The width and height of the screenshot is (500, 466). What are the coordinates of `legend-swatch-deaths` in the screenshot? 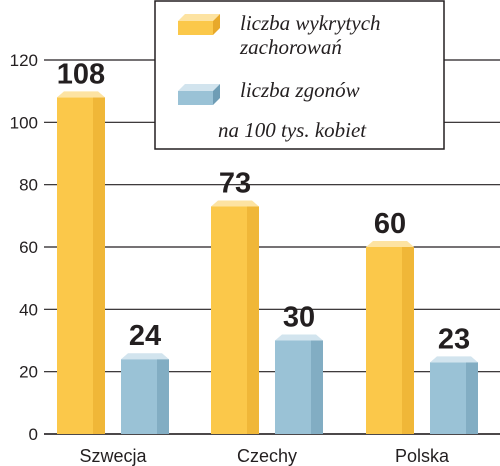 It's located at (199, 94).